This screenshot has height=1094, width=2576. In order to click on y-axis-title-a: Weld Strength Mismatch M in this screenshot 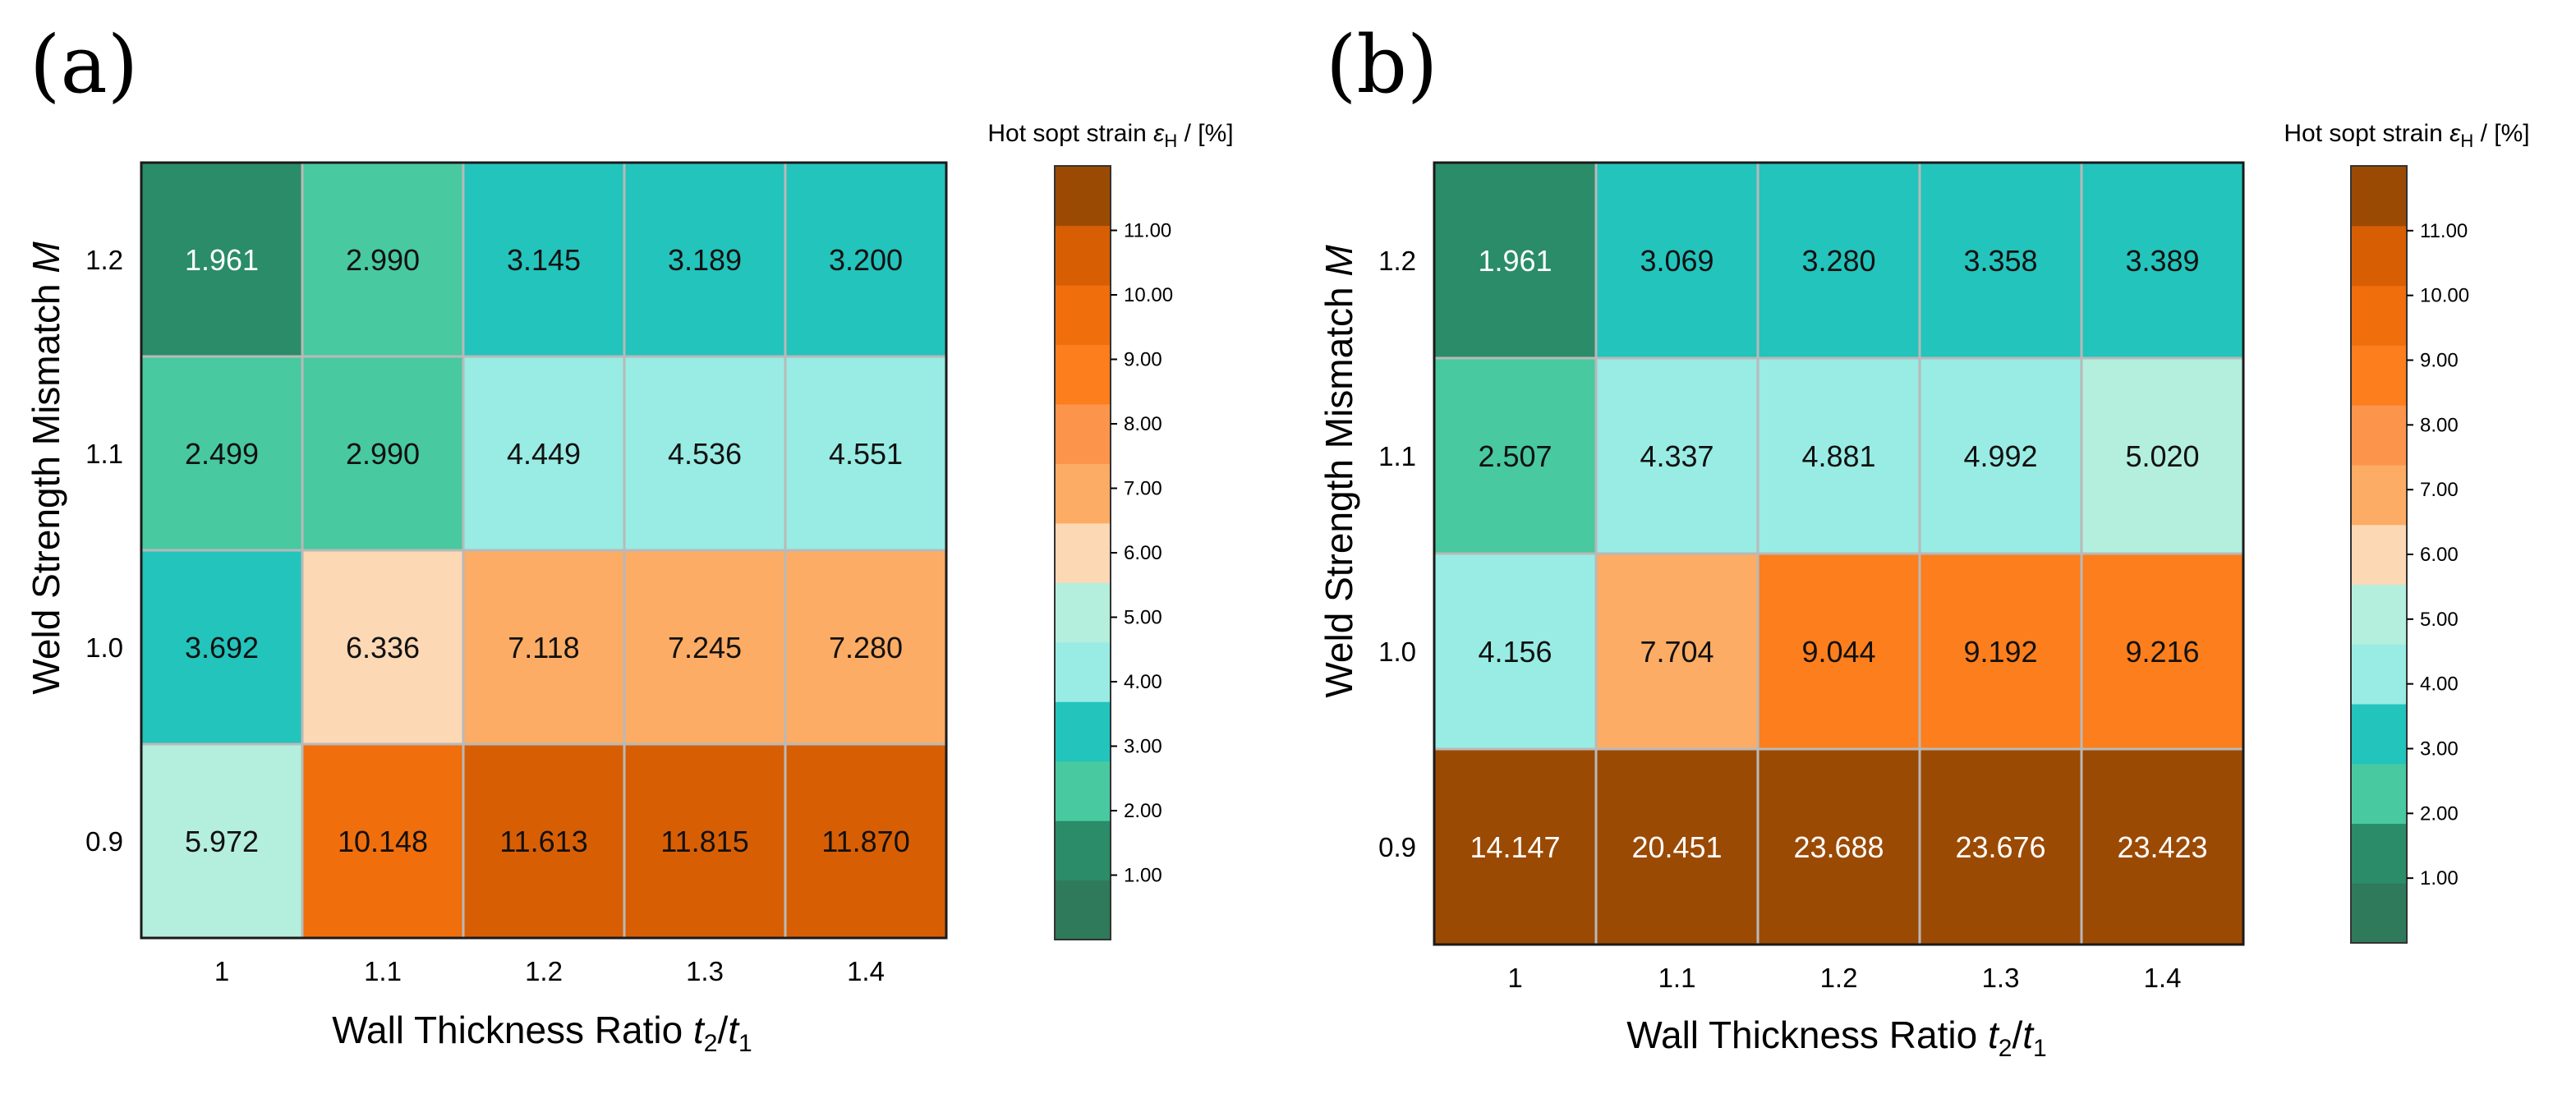, I will do `click(46, 468)`.